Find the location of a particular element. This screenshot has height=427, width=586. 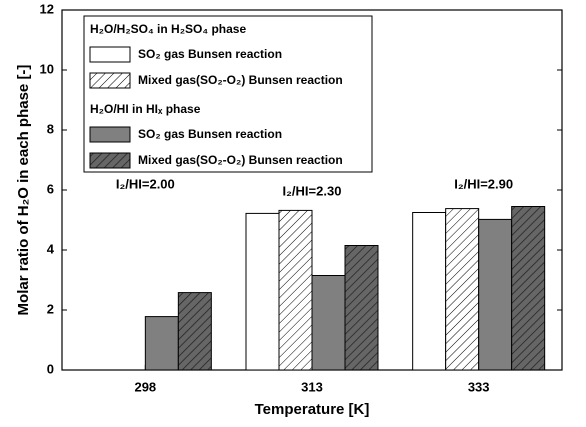

y-tick-label: 6 is located at coordinates (50, 188).